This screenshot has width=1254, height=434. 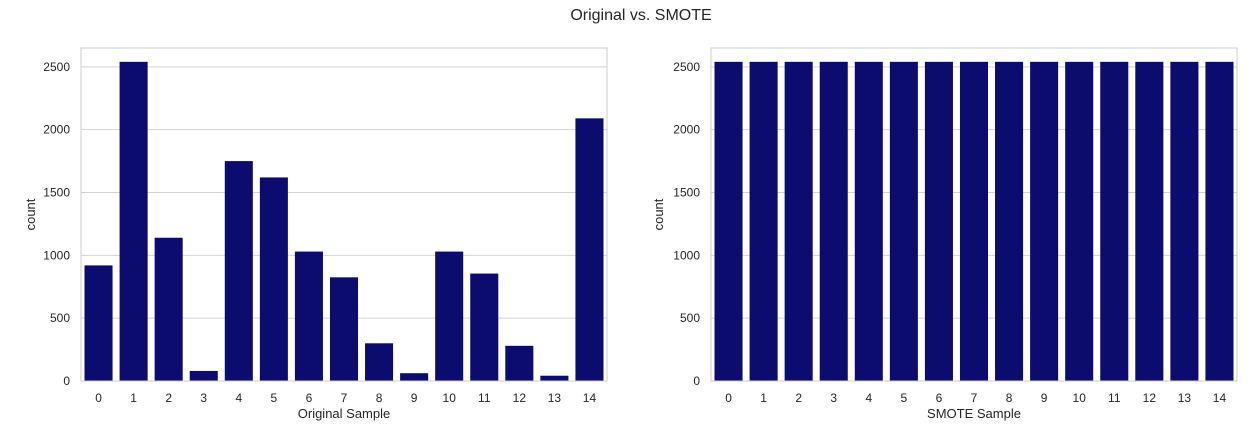 I want to click on figure-title: Original vs. SMOTE, so click(x=640, y=15).